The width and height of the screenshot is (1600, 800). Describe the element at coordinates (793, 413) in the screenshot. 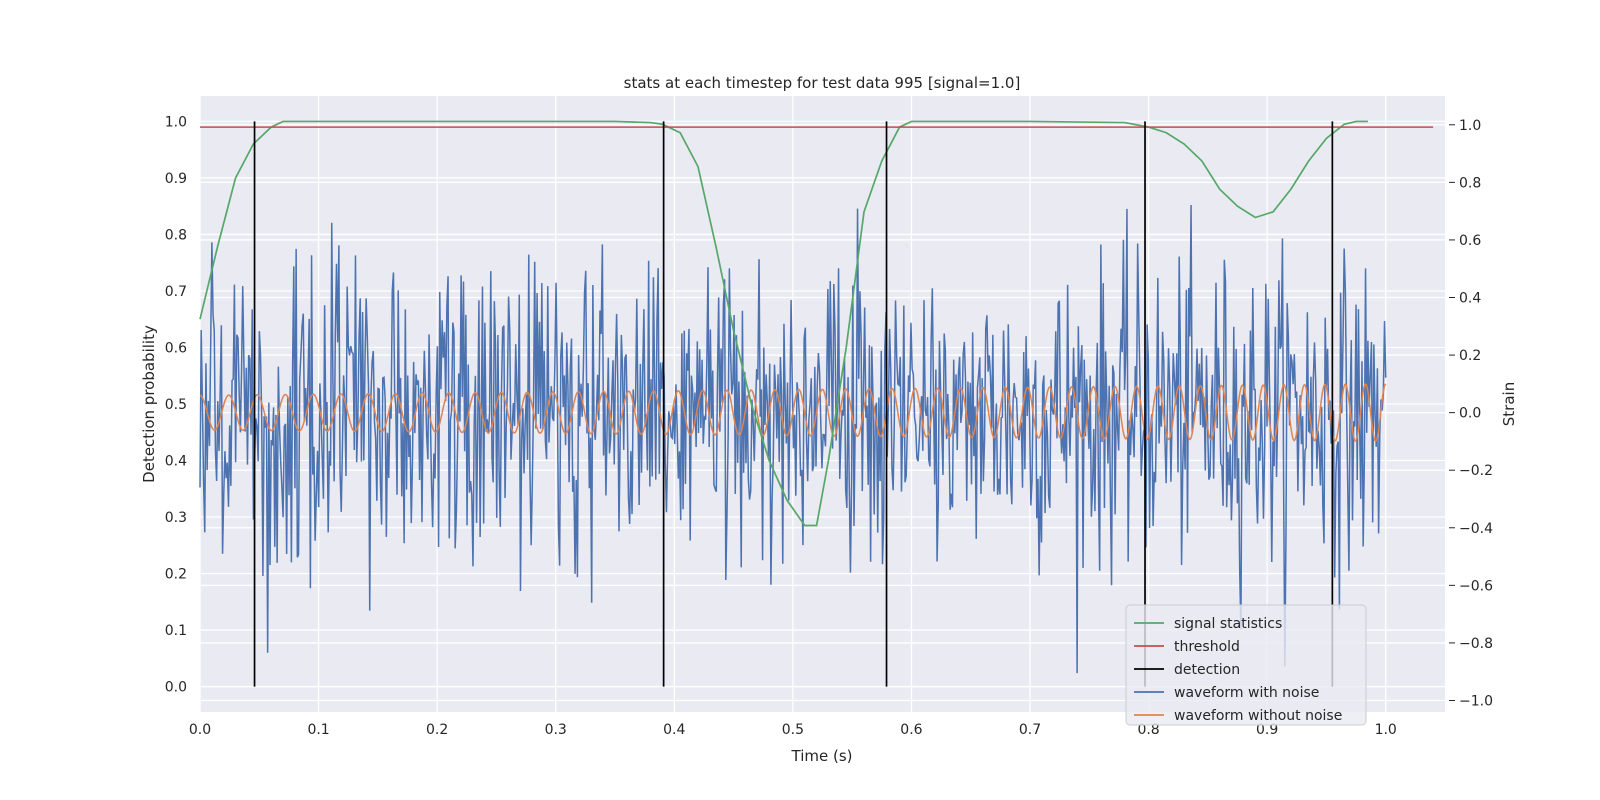

I see `series-line-waveform-without-noise` at that location.